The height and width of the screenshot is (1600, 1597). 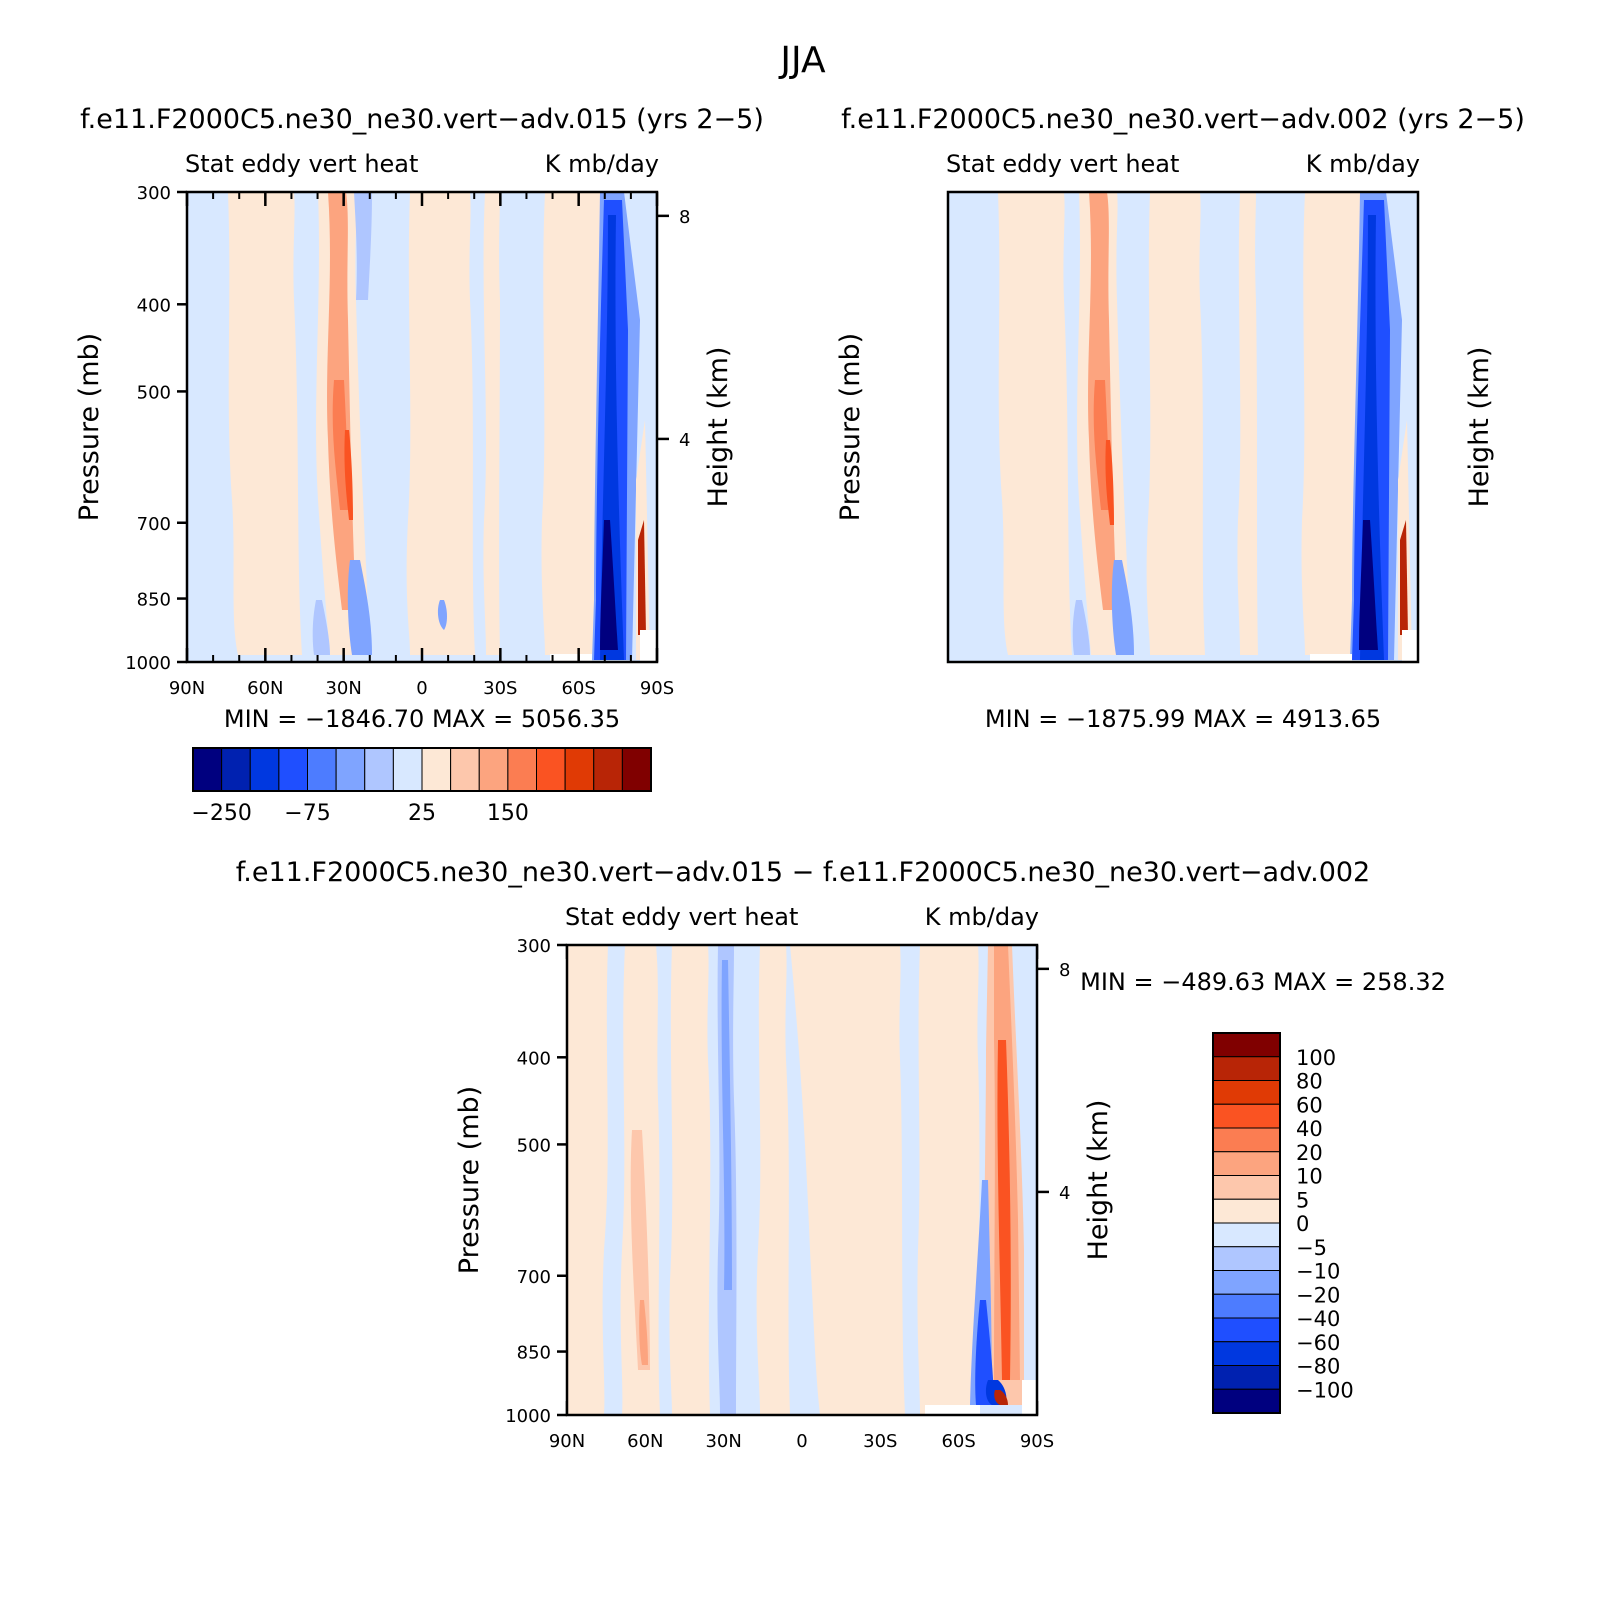 I want to click on min-max-text: MIN = −489.63 MAX = 258.32, so click(x=1263, y=982).